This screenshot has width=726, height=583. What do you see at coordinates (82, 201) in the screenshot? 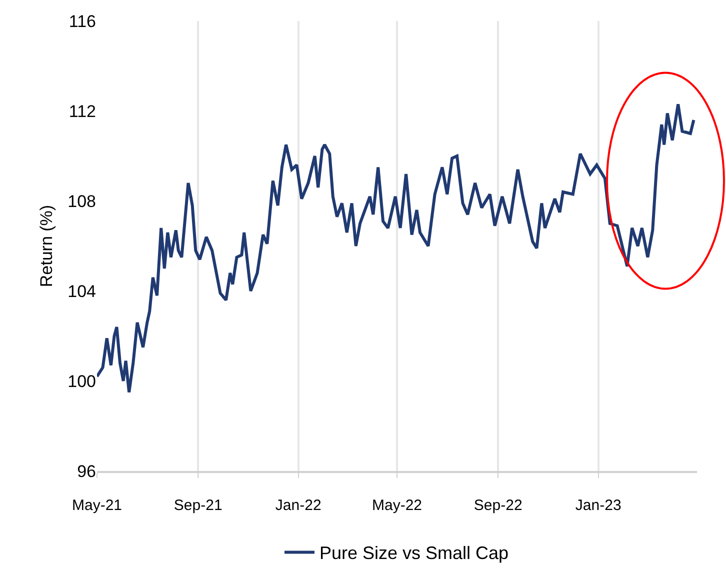
I see `y-tick-label: 108` at bounding box center [82, 201].